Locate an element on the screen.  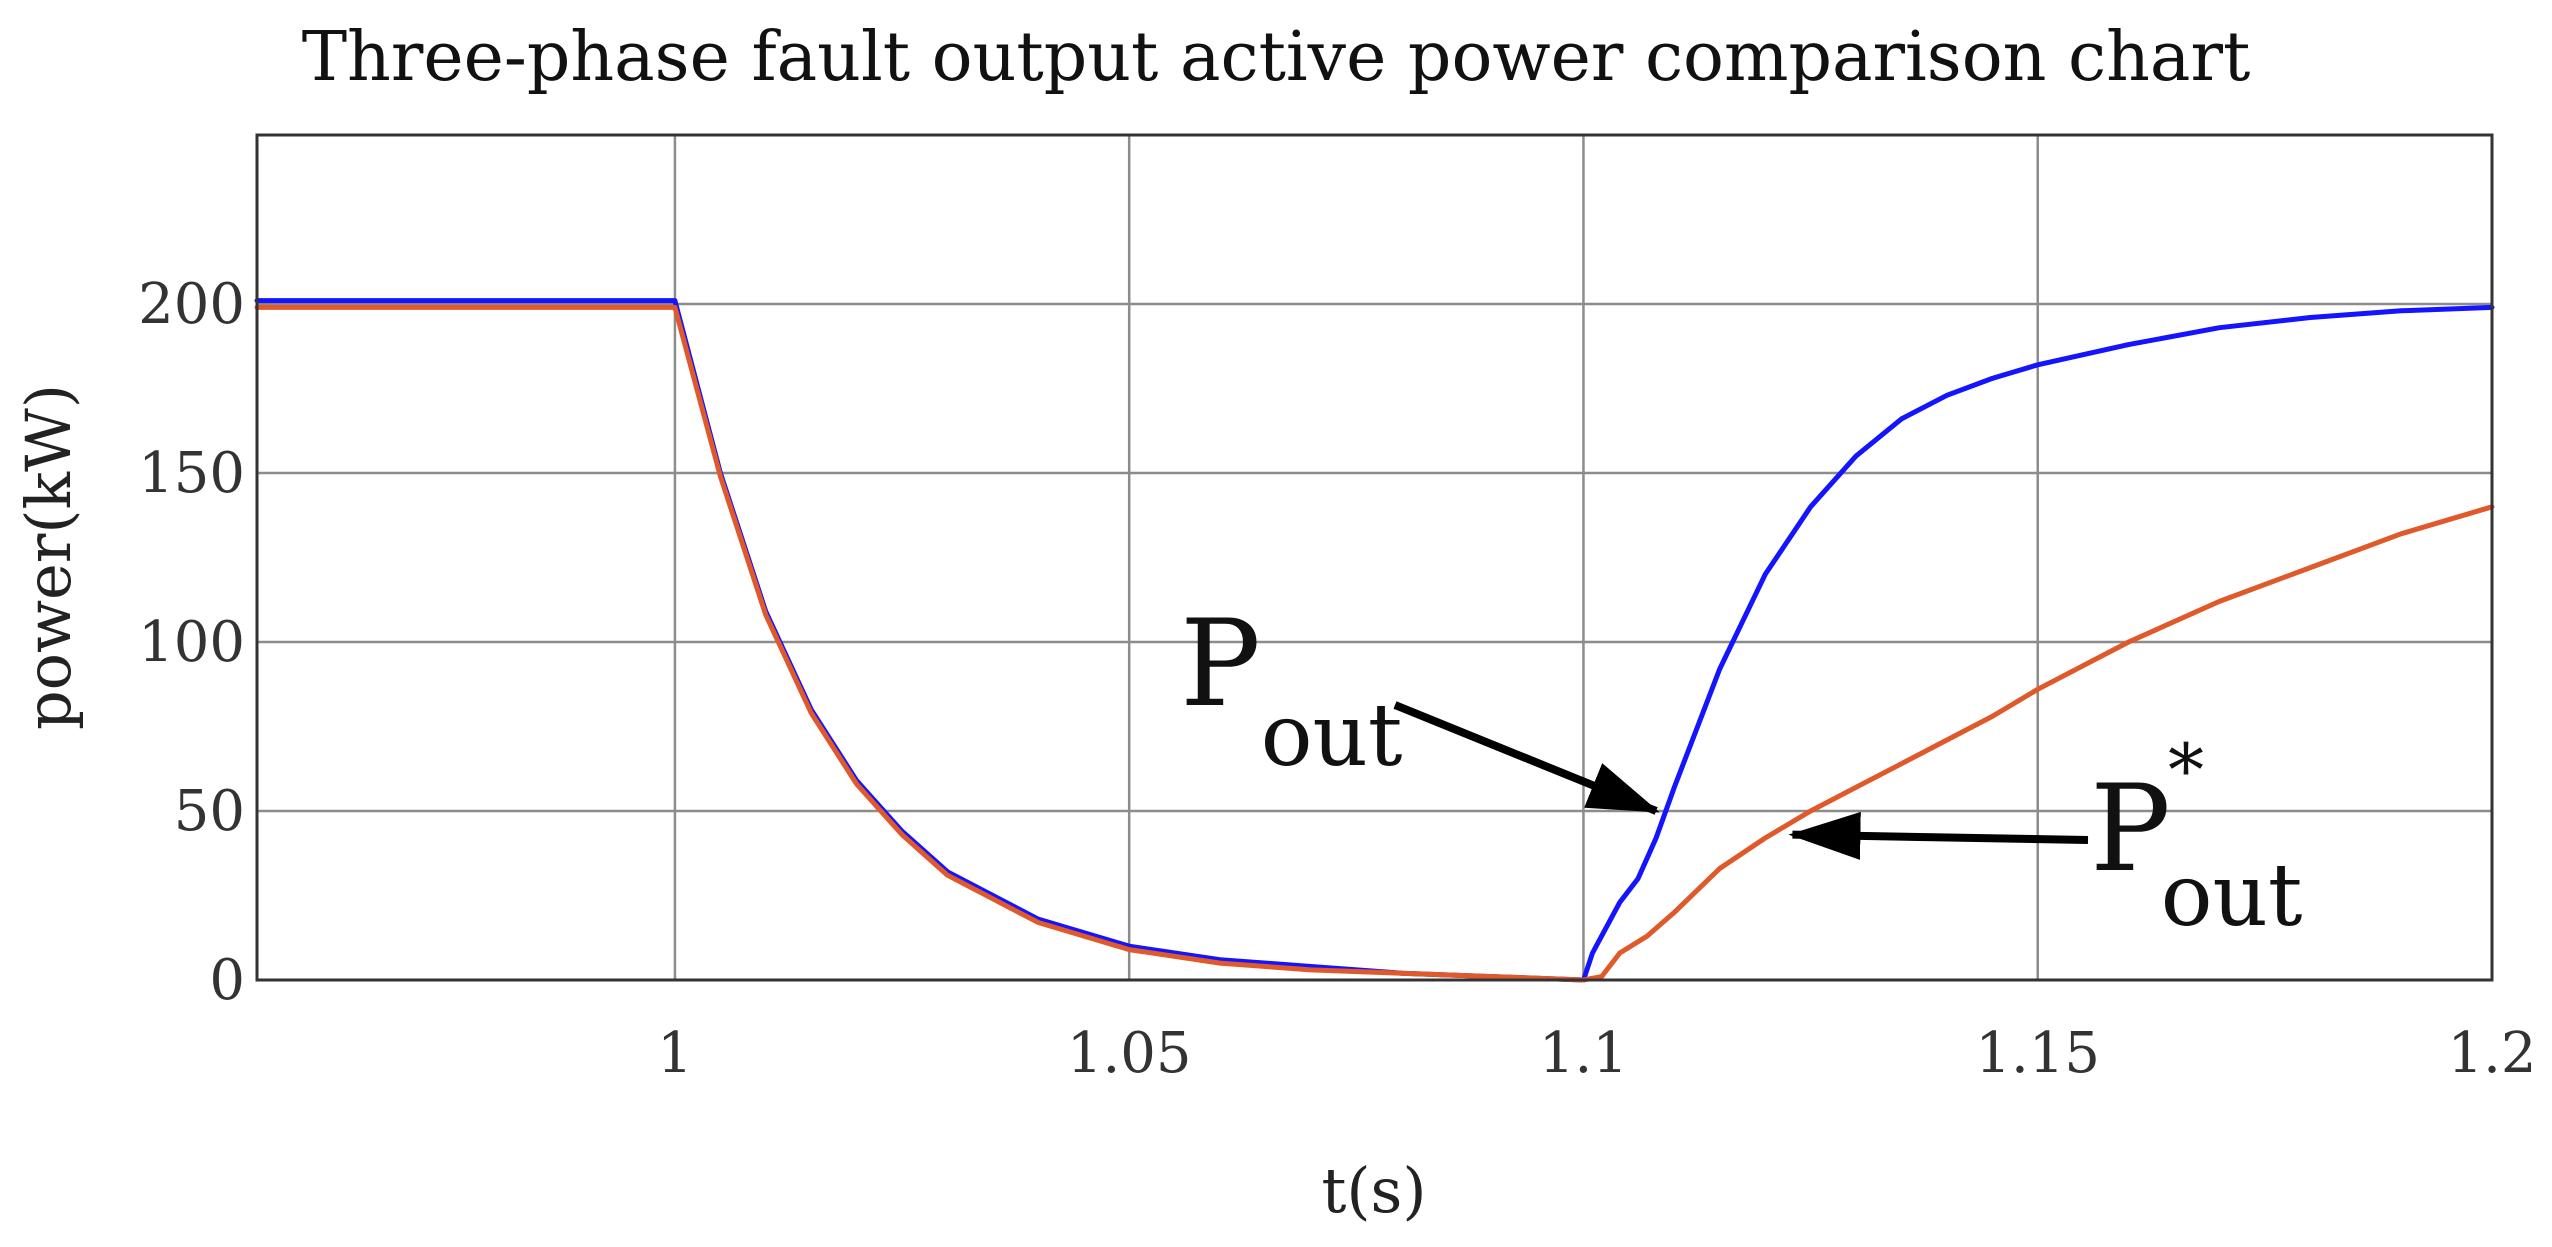
annotation-pout-star: Pout is located at coordinates (2196, 853).